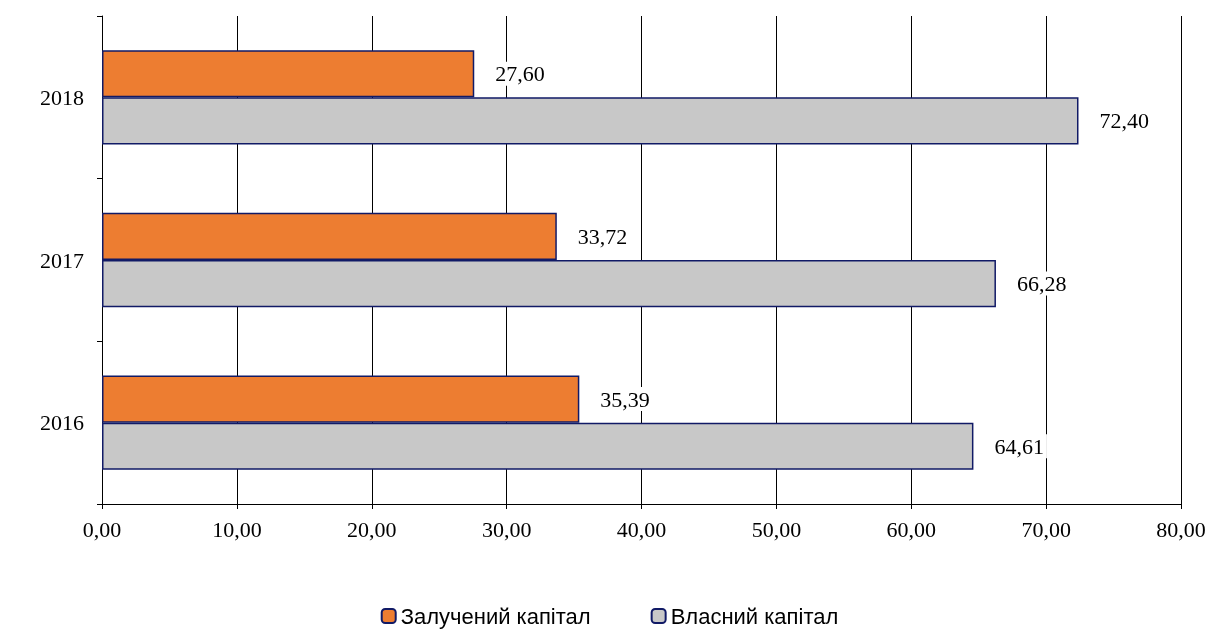 This screenshot has width=1219, height=636. I want to click on data-label: 66,28, so click(1041, 284).